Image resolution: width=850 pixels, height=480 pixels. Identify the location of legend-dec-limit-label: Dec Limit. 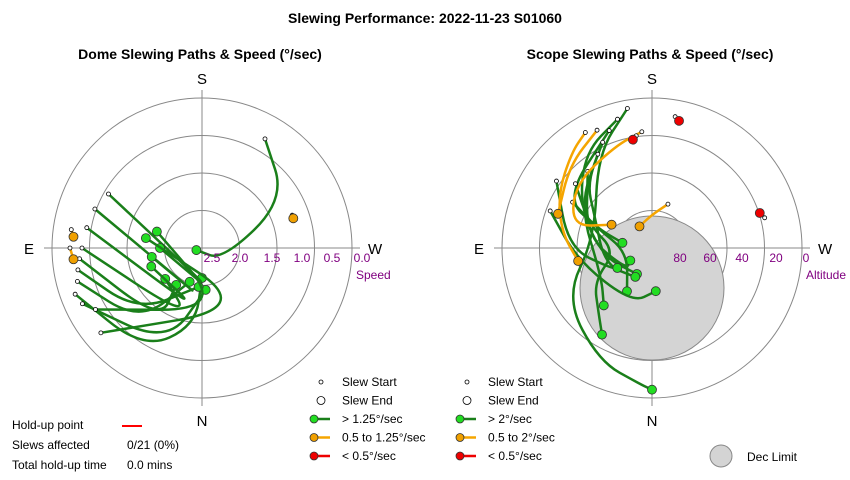
(772, 457).